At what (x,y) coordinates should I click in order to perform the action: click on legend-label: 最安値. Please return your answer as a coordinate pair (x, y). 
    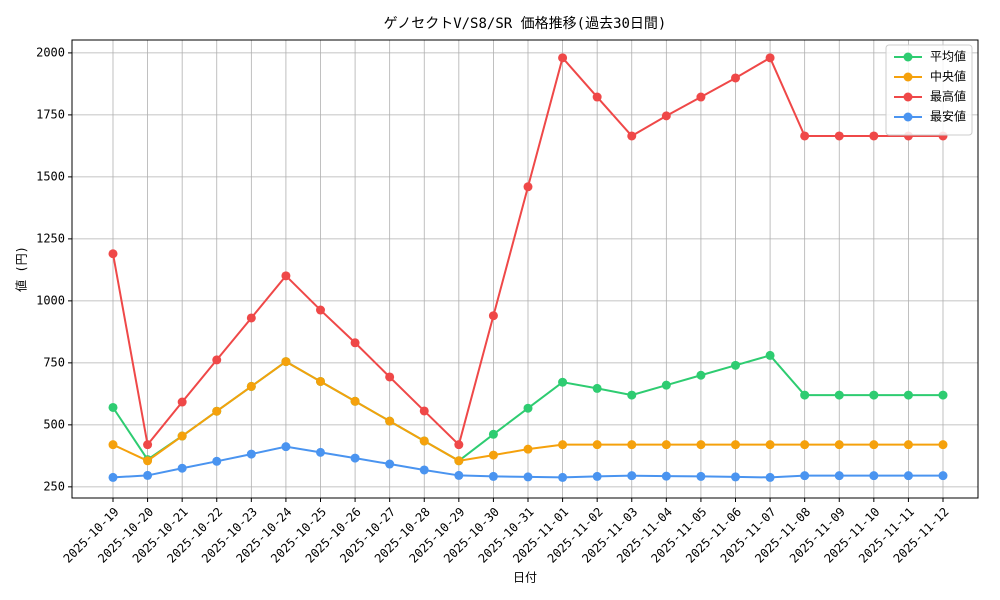
    Looking at the image, I should click on (948, 116).